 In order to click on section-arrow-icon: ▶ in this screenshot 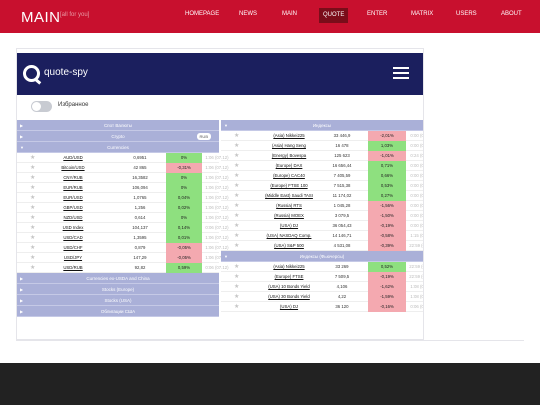, I will do `click(22, 125)`.